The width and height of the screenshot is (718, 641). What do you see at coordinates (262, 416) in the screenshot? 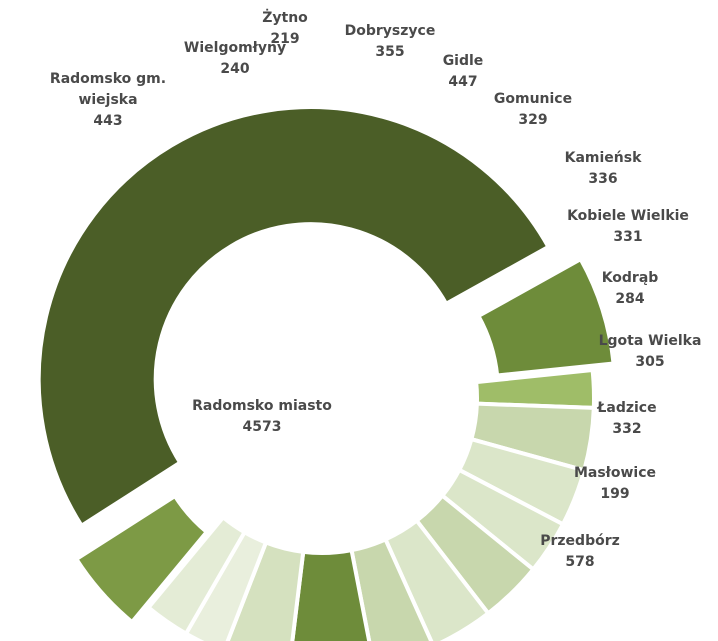
I see `label-radomsko-miasto: Radomsko miasto 4573` at bounding box center [262, 416].